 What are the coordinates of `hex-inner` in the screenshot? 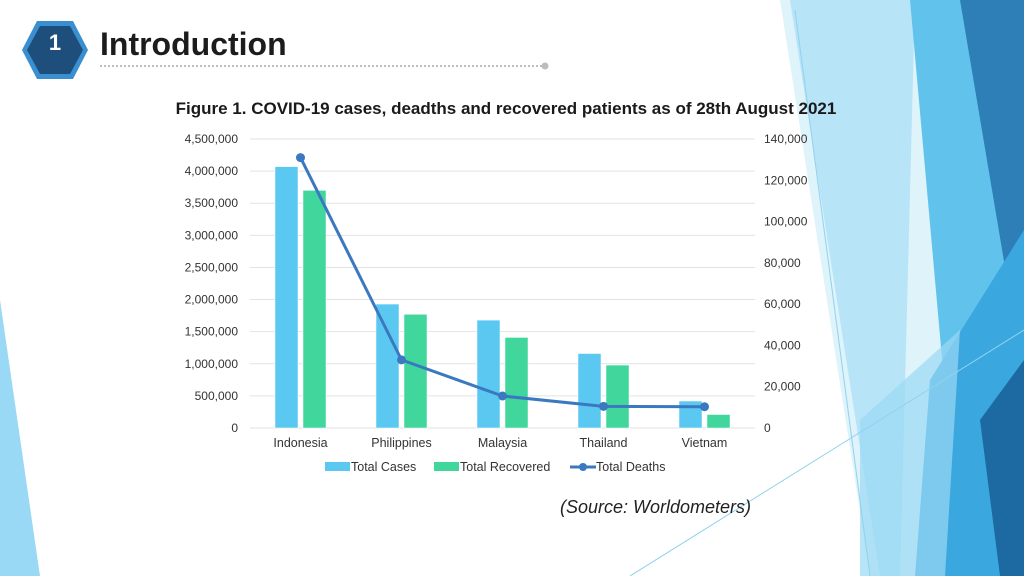 It's located at (55, 50).